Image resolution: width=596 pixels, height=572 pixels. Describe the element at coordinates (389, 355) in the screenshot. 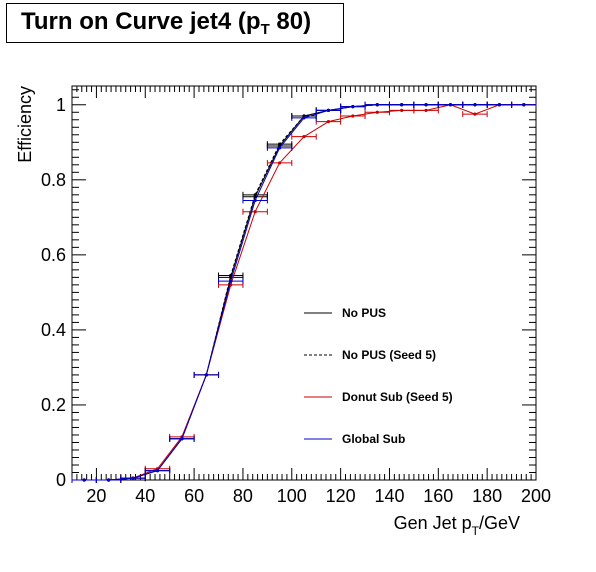

I see `legend-entry: No PUS (Seed 5)` at that location.